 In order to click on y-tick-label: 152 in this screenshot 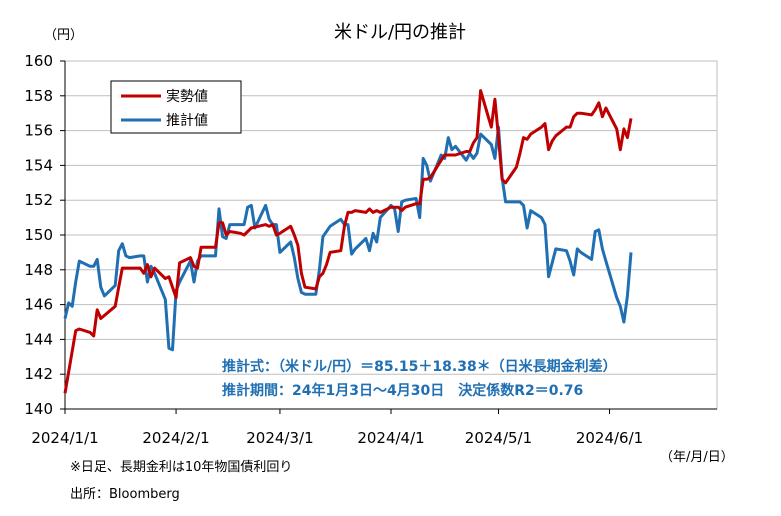, I will do `click(38, 200)`.